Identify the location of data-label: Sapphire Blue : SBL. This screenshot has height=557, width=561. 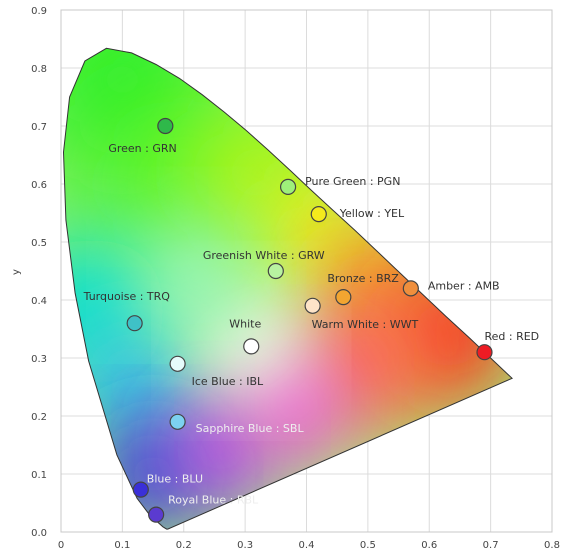
(250, 428).